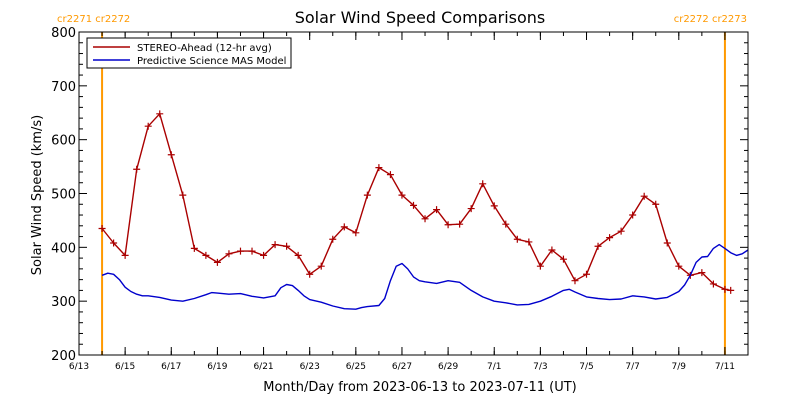  What do you see at coordinates (356, 367) in the screenshot?
I see `x-tick-label: 6/25` at bounding box center [356, 367].